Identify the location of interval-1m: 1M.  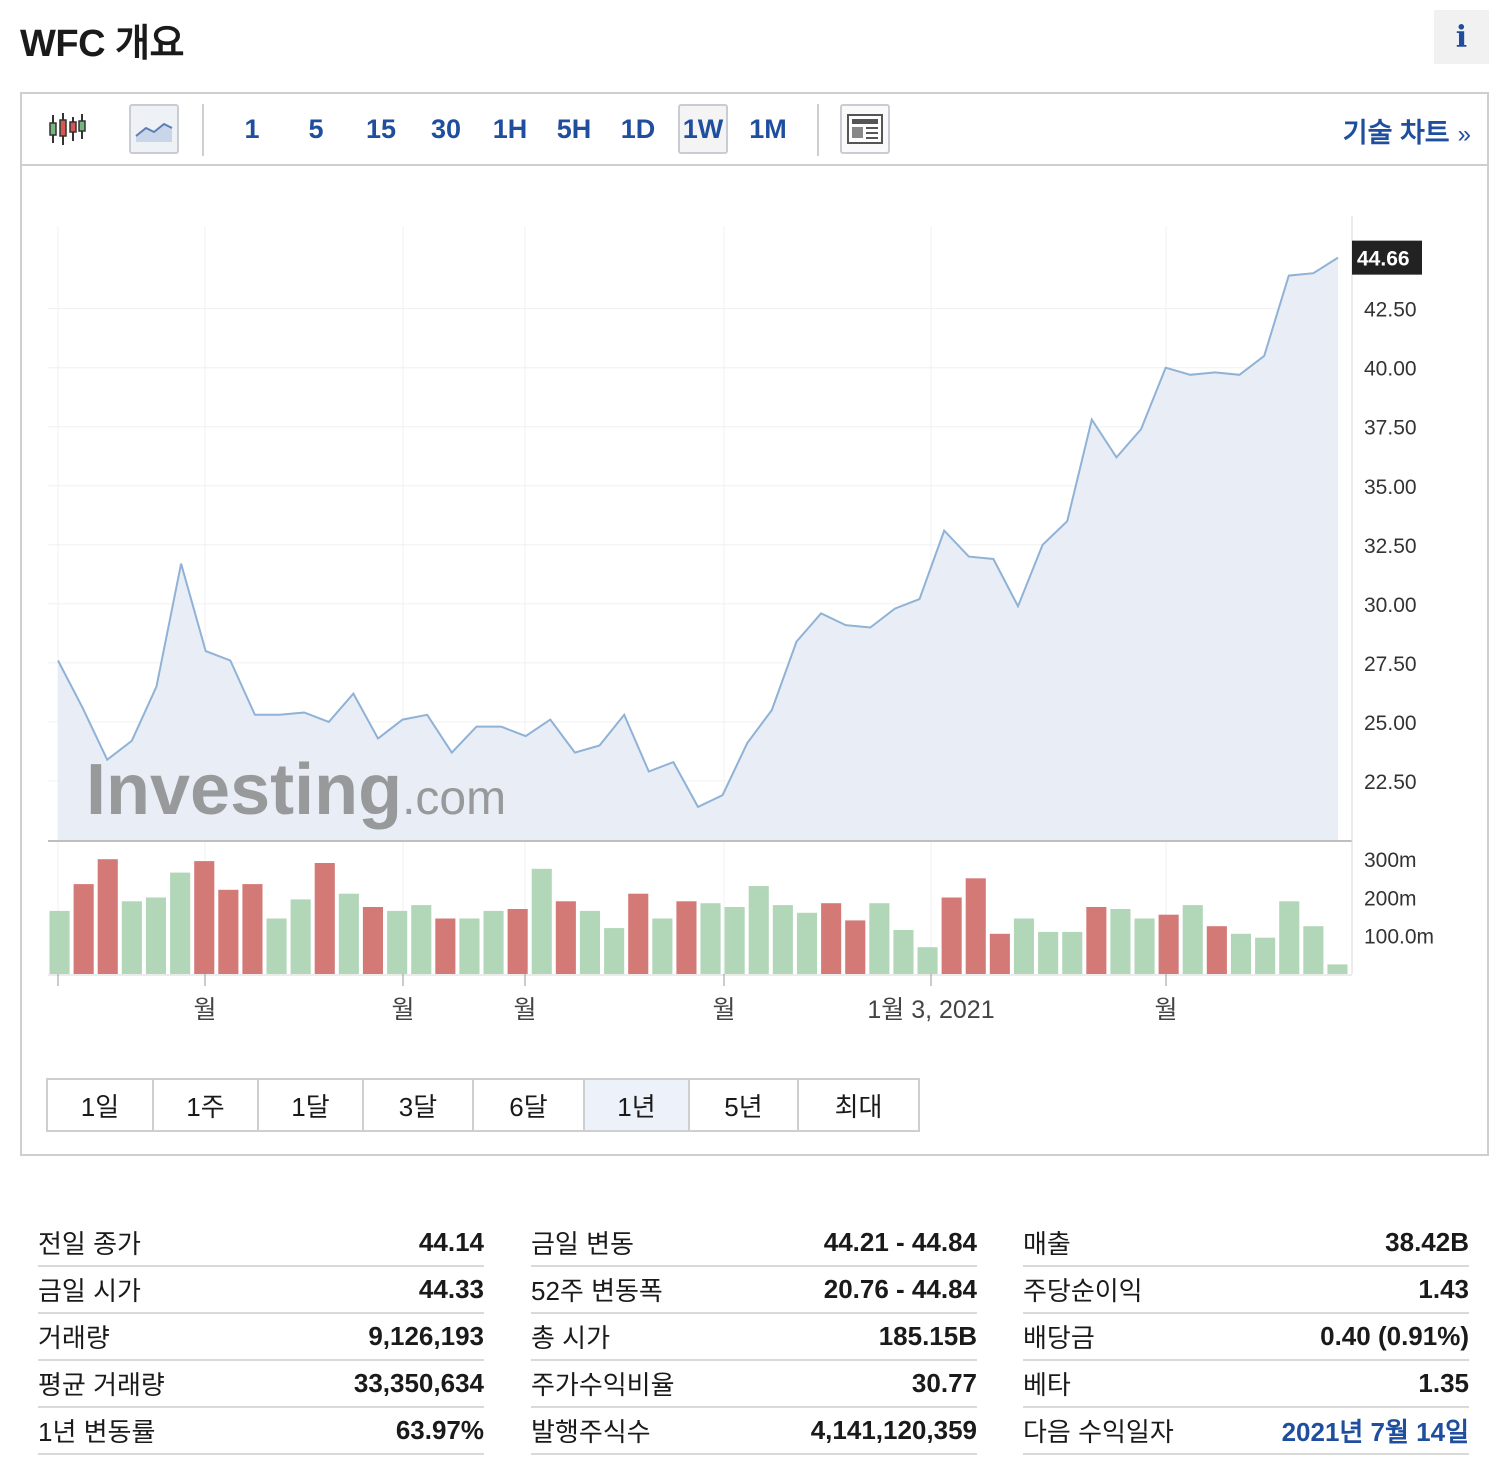
(768, 128).